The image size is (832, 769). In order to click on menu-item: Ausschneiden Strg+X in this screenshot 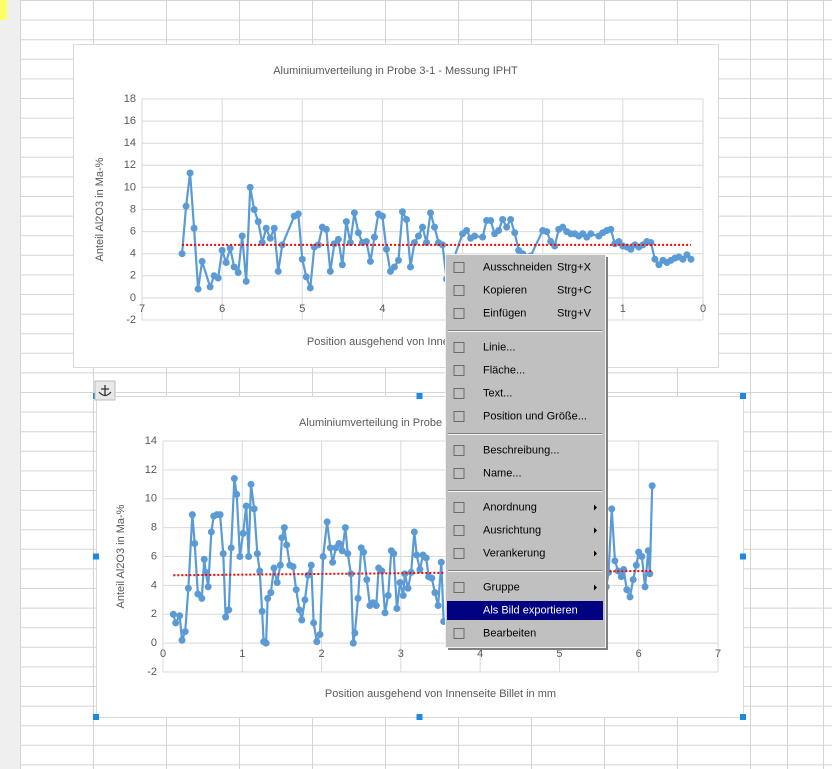, I will do `click(522, 267)`.